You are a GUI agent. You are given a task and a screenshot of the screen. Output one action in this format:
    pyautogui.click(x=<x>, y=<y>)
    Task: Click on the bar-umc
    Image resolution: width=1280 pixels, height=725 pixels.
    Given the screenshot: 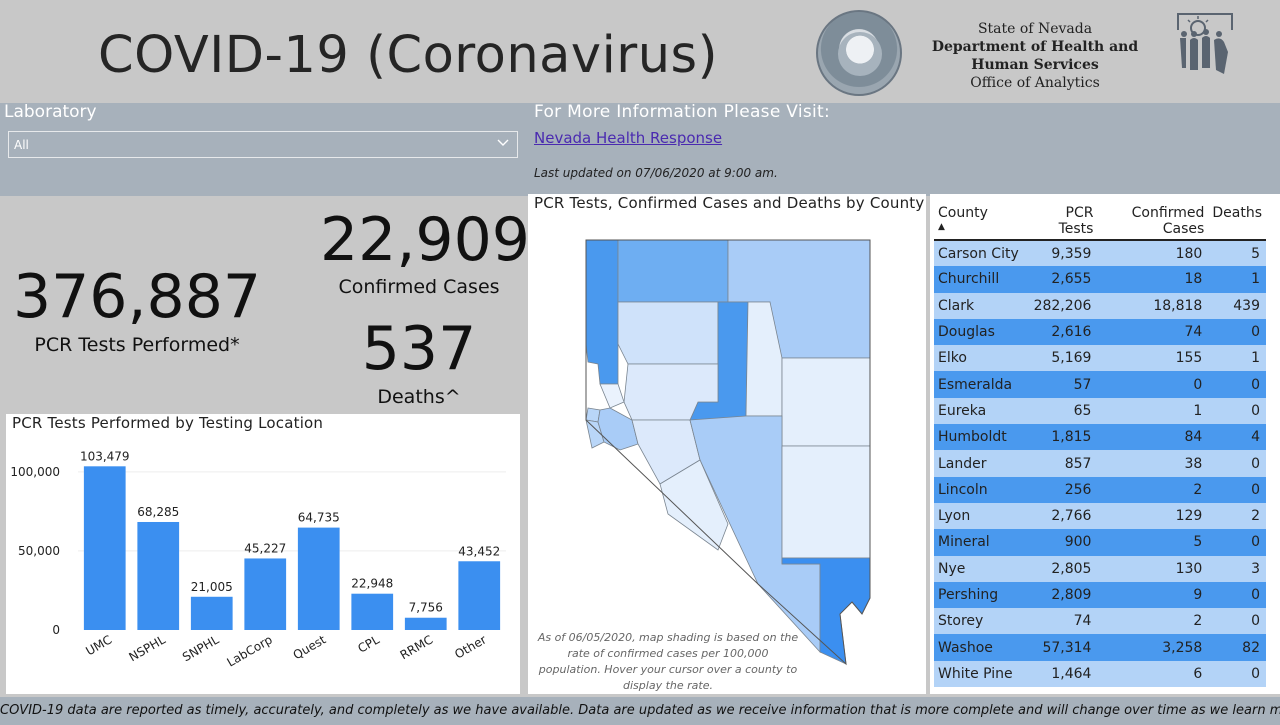 What is the action you would take?
    pyautogui.click(x=104, y=548)
    